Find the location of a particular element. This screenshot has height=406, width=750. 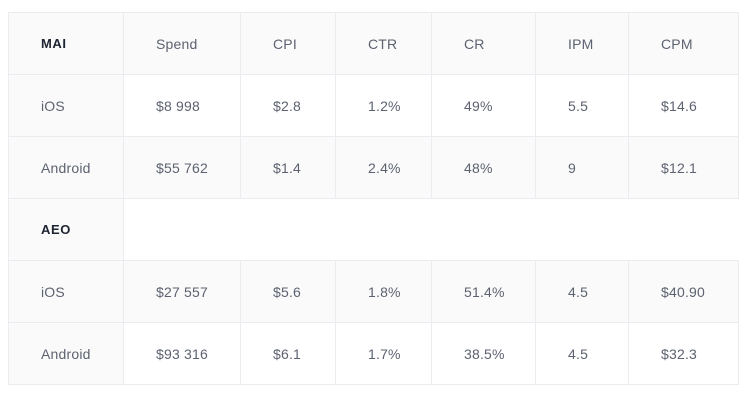

column-header-ipm: IPM is located at coordinates (582, 43).